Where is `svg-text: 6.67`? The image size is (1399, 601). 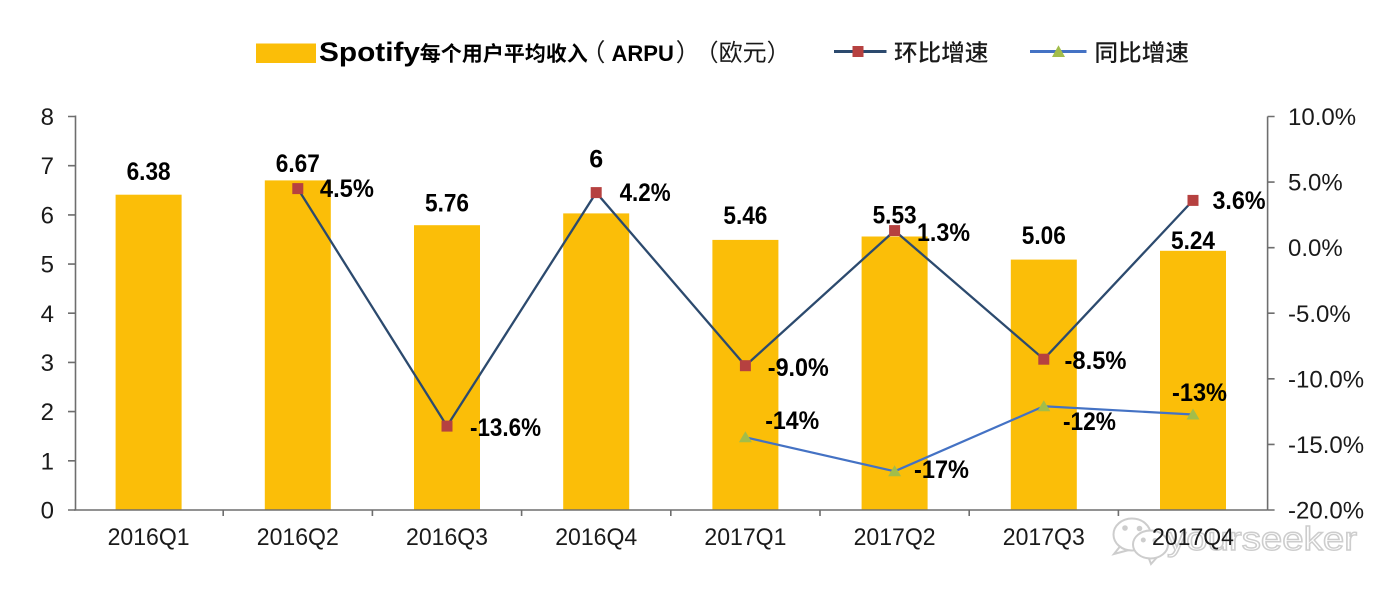 svg-text: 6.67 is located at coordinates (298, 164).